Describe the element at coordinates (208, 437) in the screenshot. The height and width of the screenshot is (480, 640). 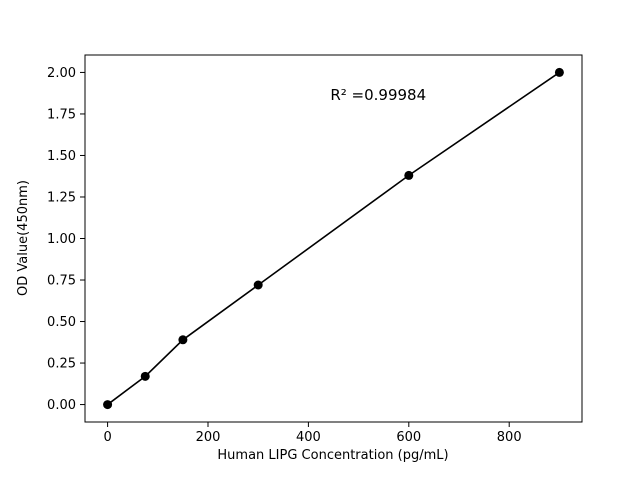
I see `x-tick-label: 200` at that location.